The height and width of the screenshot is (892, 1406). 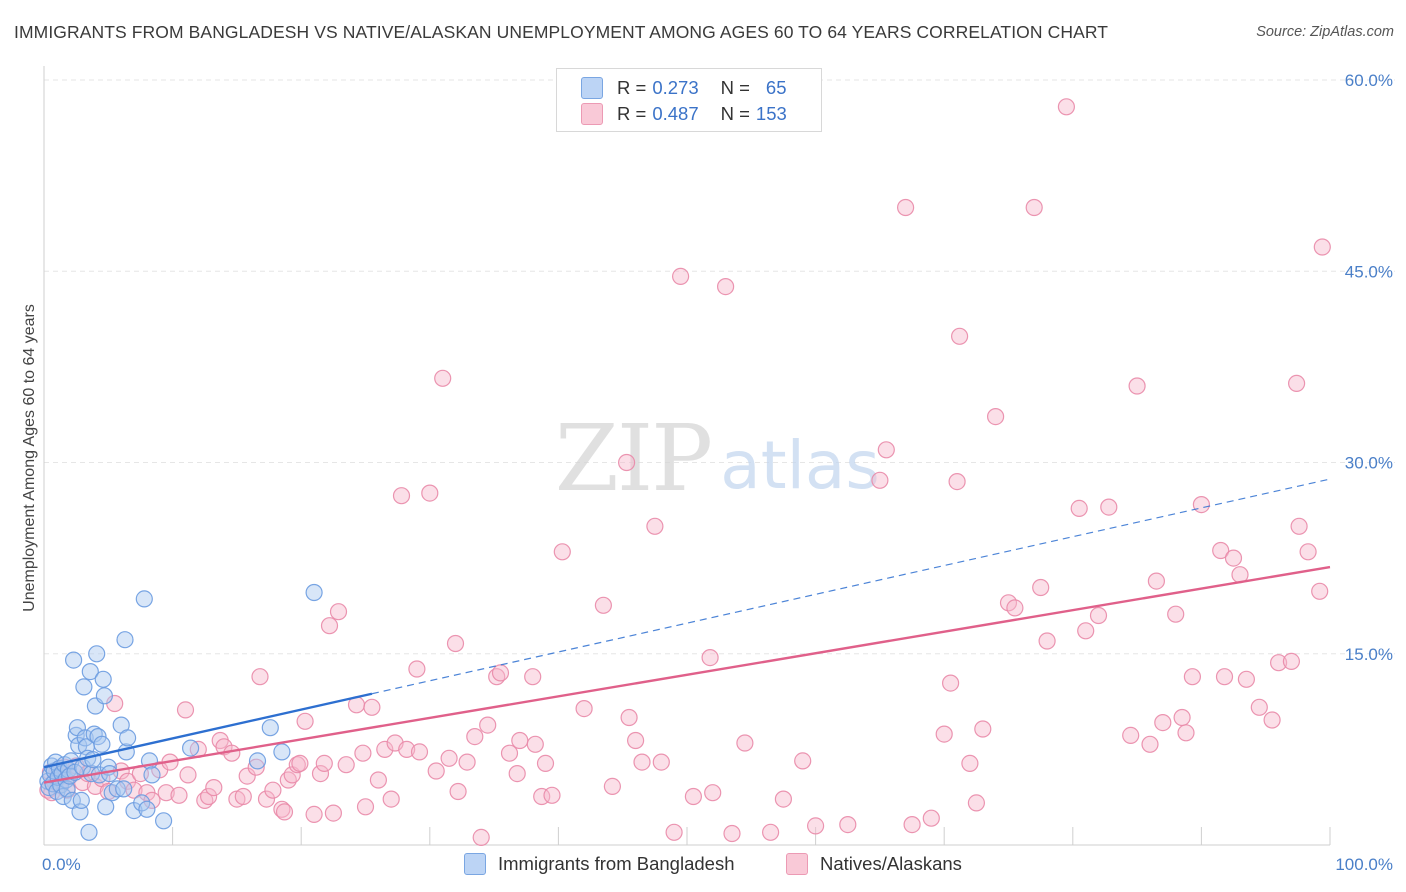 What do you see at coordinates (592, 88) in the screenshot?
I see `legend-swatch-blue` at bounding box center [592, 88].